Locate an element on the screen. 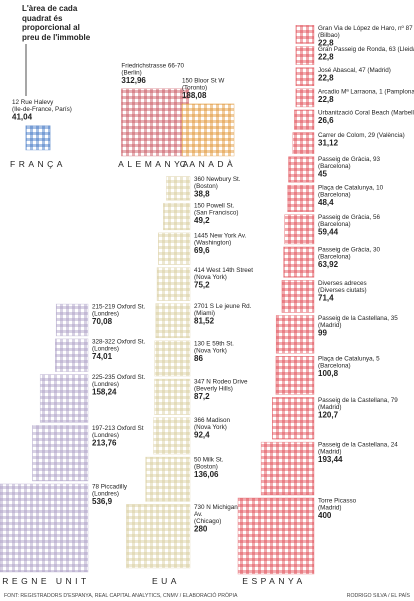 The width and height of the screenshot is (414, 601). group-name: CANADÀ is located at coordinates (208, 164).